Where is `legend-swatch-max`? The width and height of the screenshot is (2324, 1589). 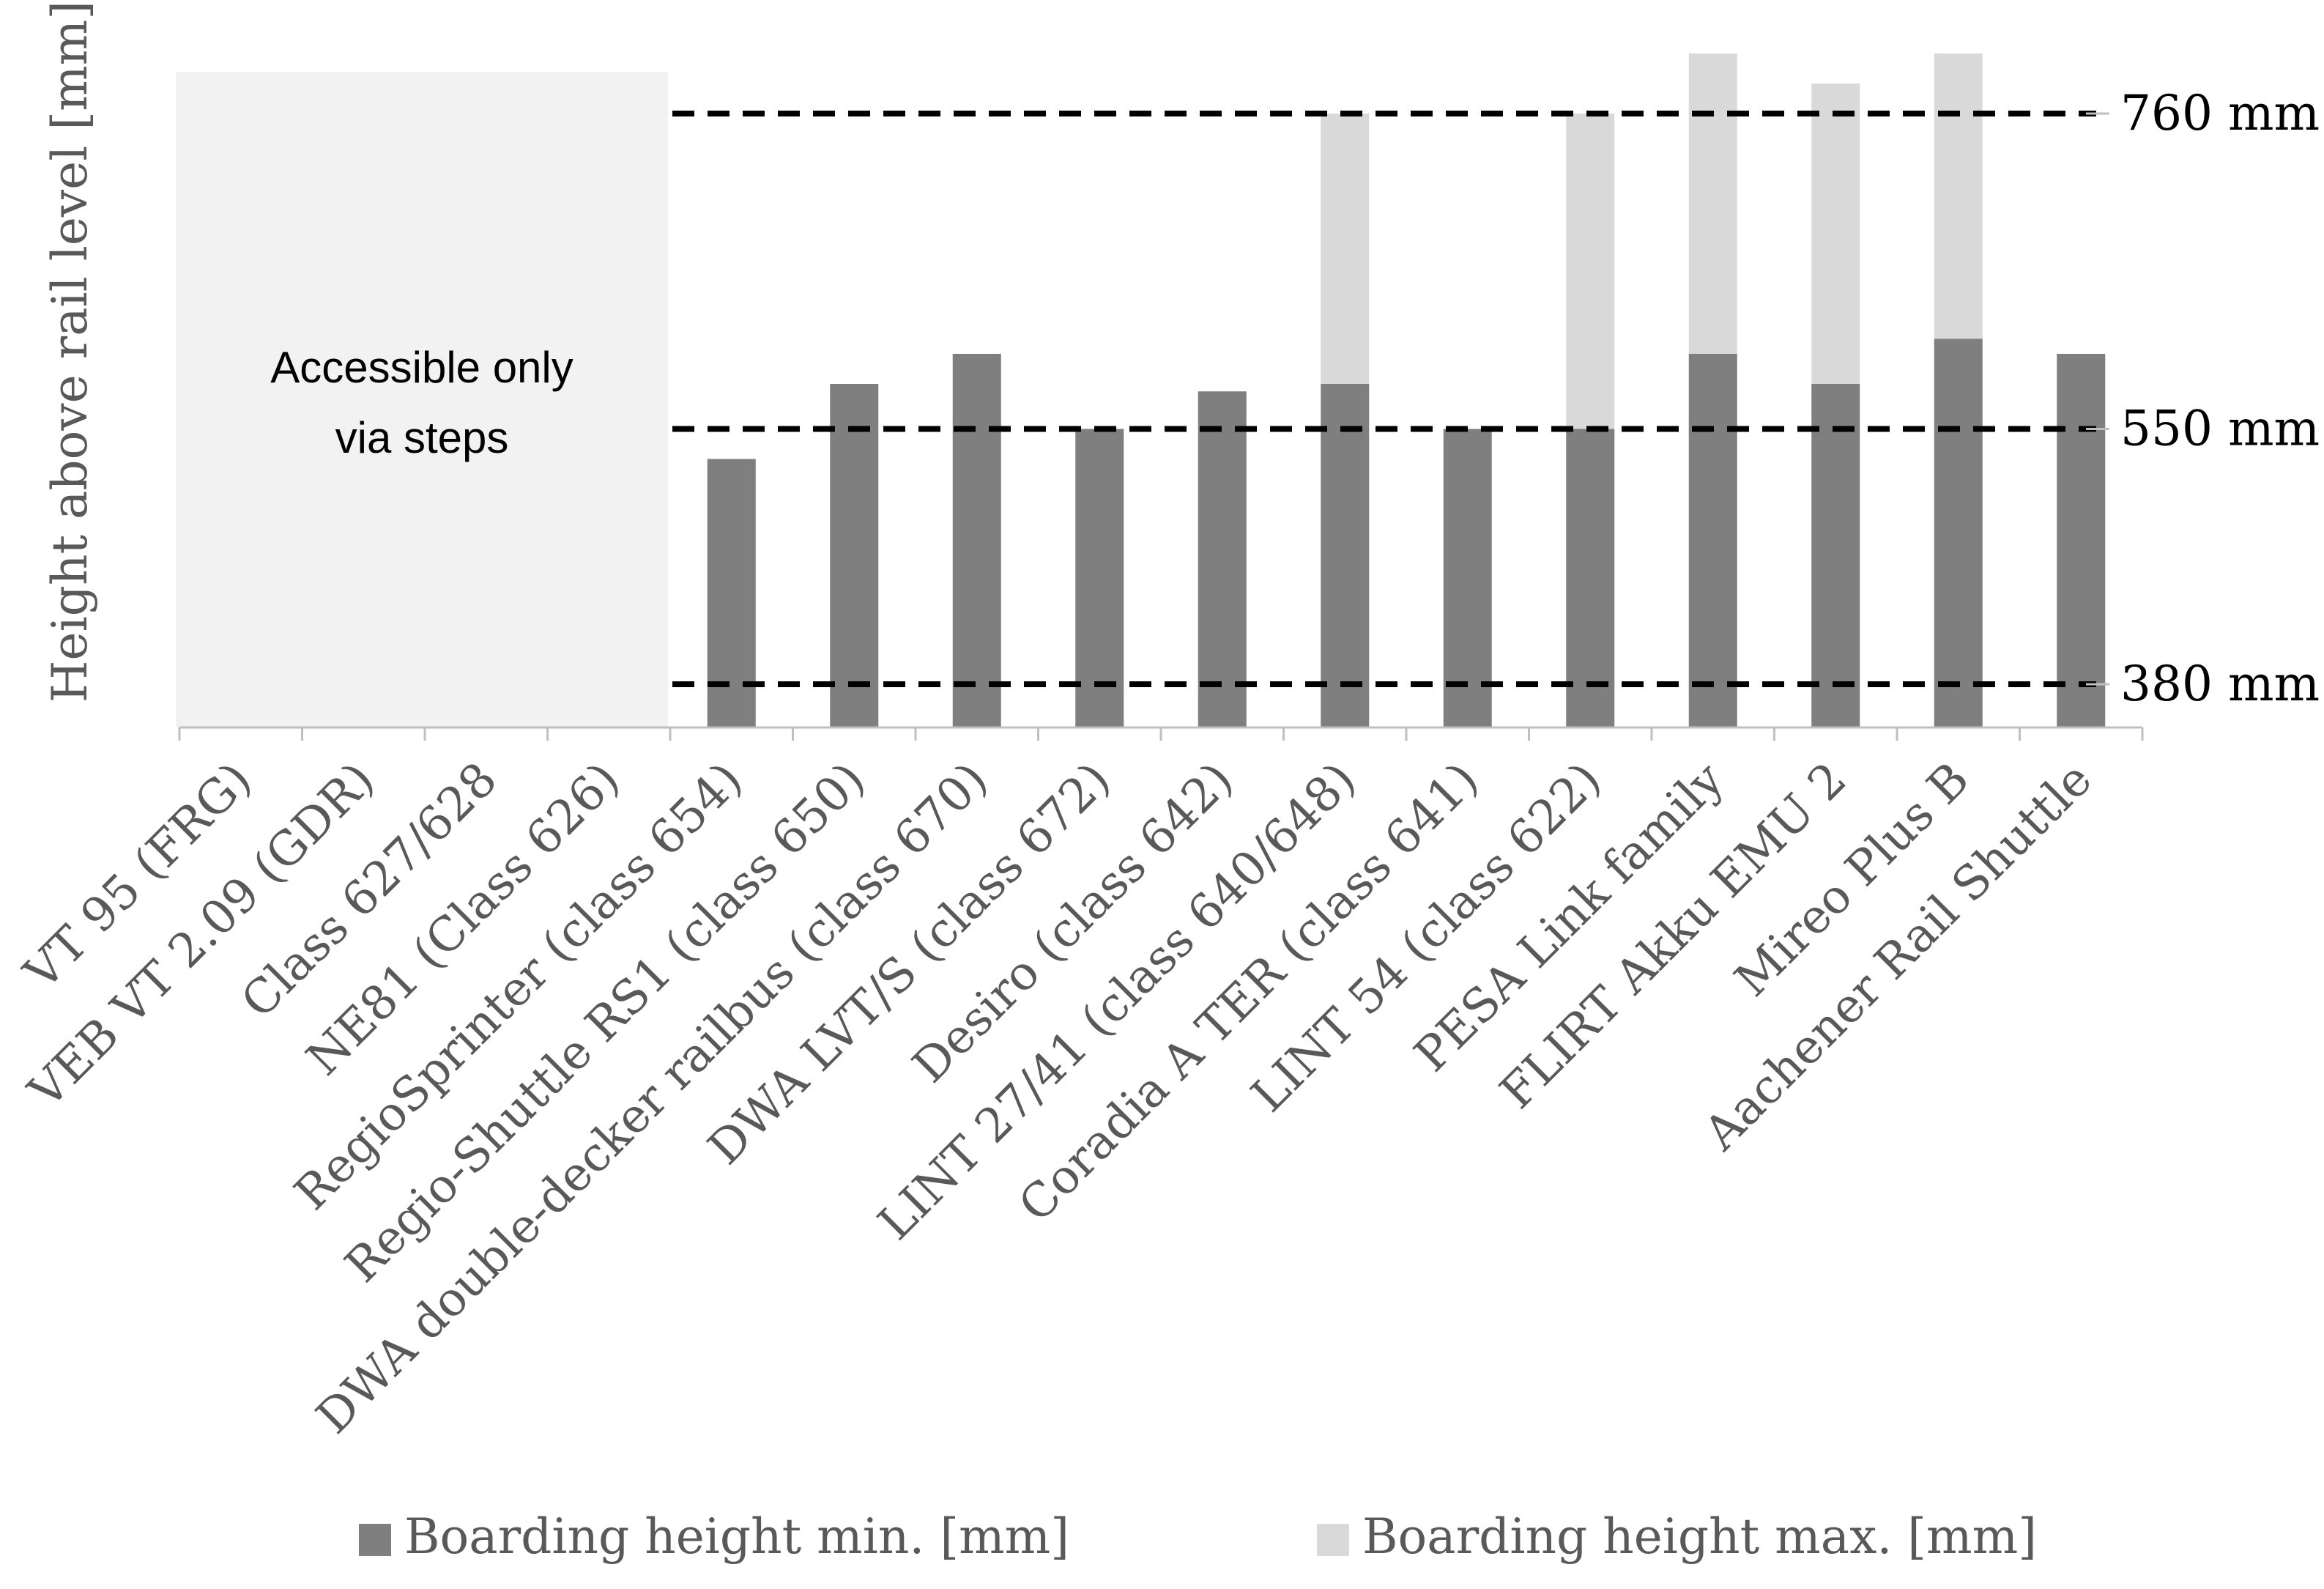 legend-swatch-max is located at coordinates (1333, 1540).